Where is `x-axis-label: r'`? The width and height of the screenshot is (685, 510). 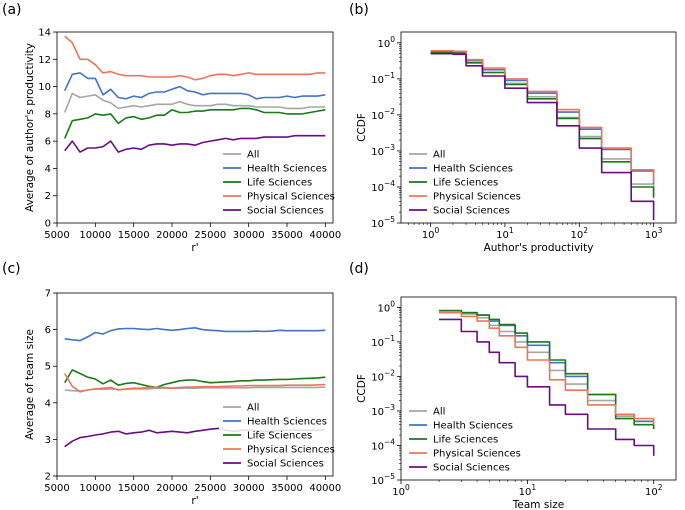 x-axis-label: r' is located at coordinates (194, 248).